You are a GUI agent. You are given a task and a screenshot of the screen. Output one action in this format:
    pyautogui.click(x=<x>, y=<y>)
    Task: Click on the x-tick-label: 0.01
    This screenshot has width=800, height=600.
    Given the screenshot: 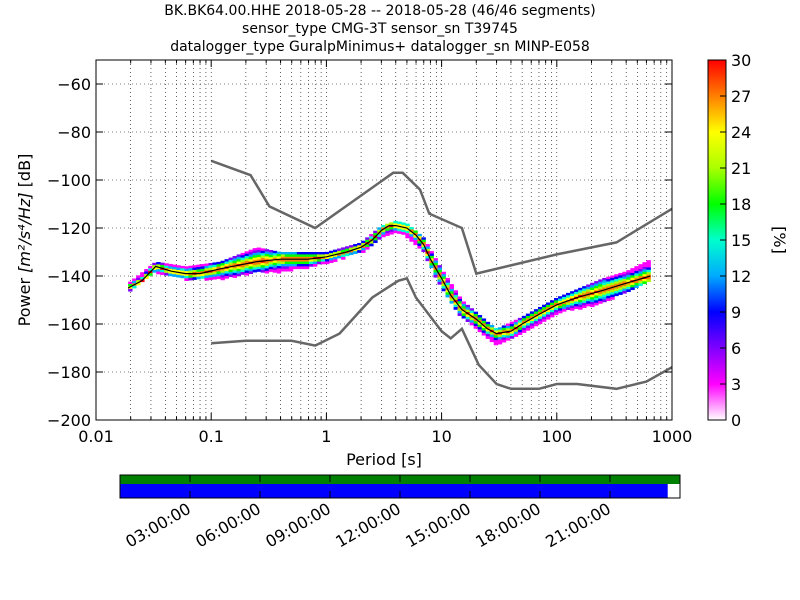 What is the action you would take?
    pyautogui.click(x=96, y=436)
    